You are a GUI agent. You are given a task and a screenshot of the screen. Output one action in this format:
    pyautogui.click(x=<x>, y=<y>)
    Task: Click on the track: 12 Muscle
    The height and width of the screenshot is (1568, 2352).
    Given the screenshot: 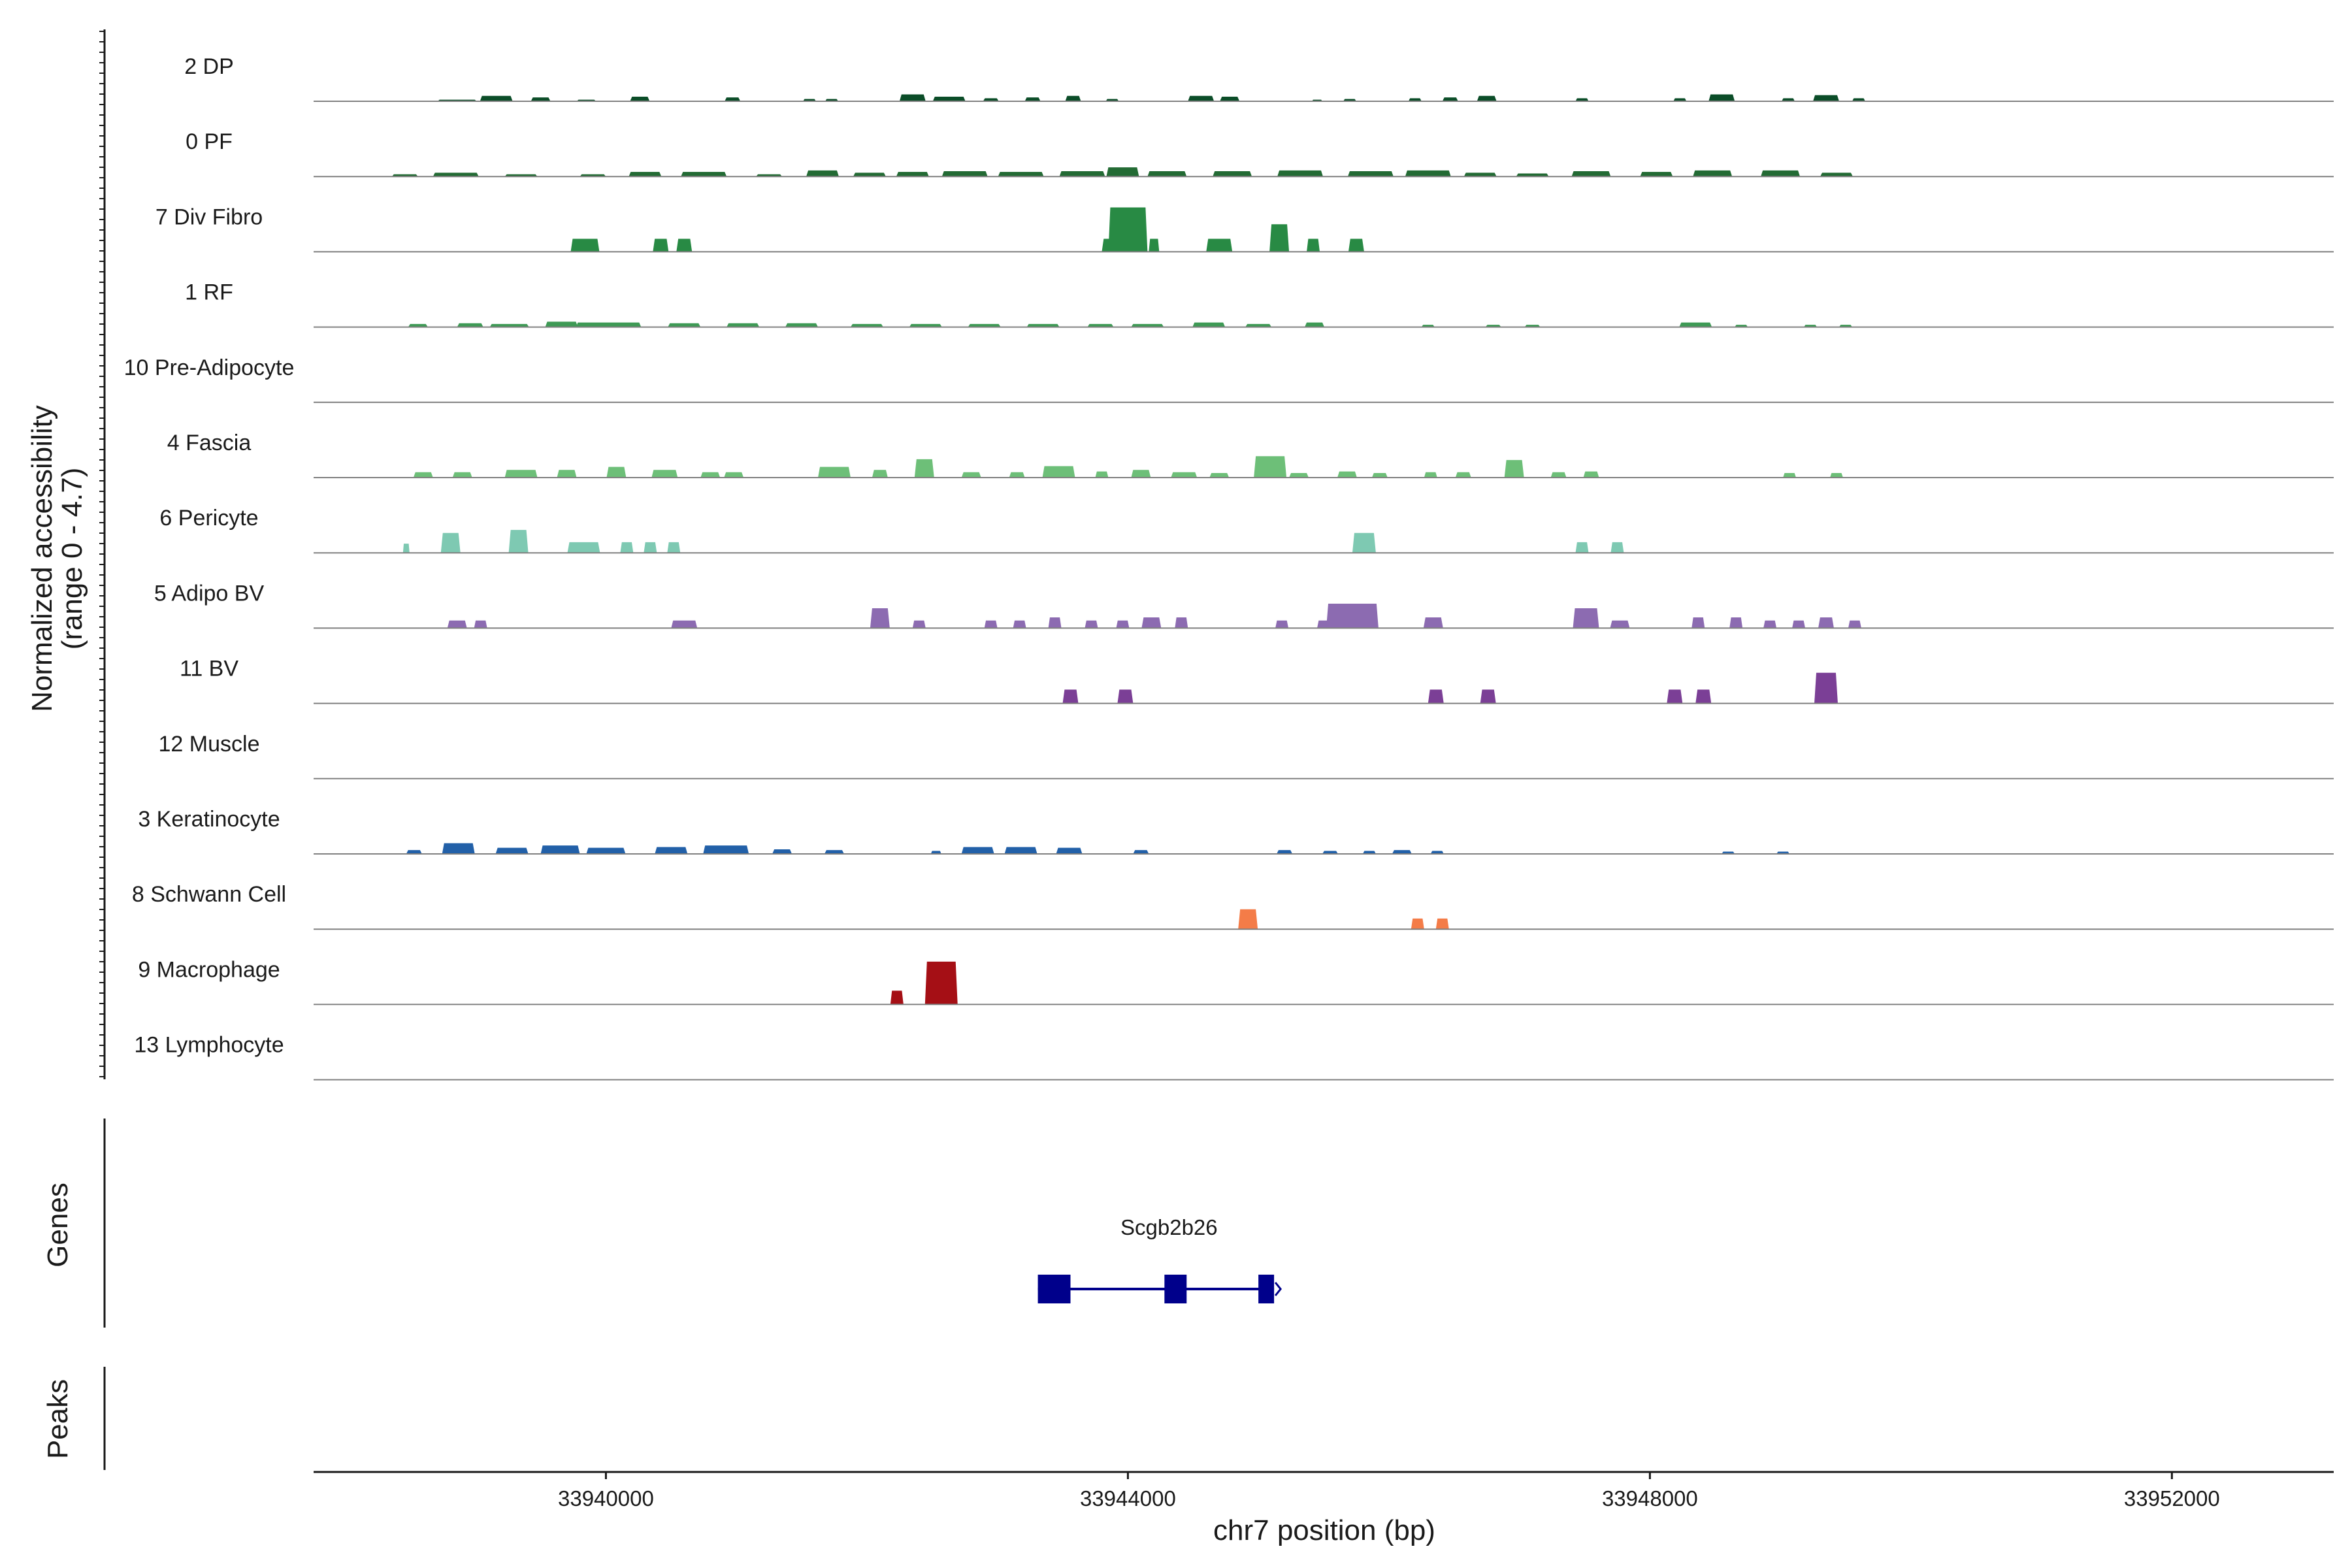 What is the action you would take?
    pyautogui.click(x=1246, y=755)
    